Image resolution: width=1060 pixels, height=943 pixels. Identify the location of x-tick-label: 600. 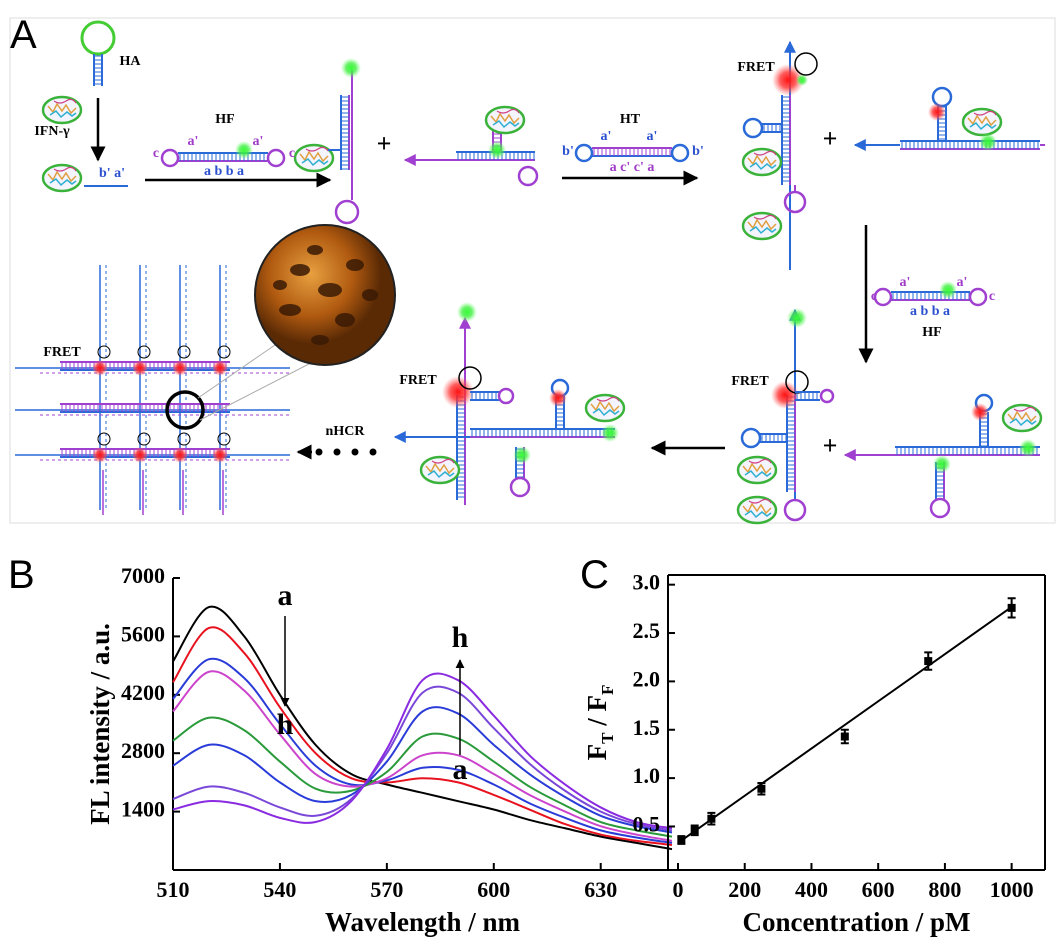
(878, 889).